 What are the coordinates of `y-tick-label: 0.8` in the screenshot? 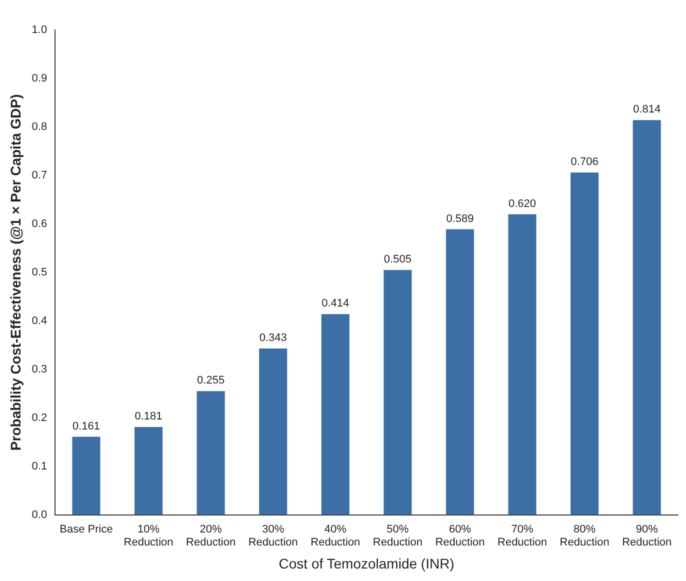 It's located at (40, 126).